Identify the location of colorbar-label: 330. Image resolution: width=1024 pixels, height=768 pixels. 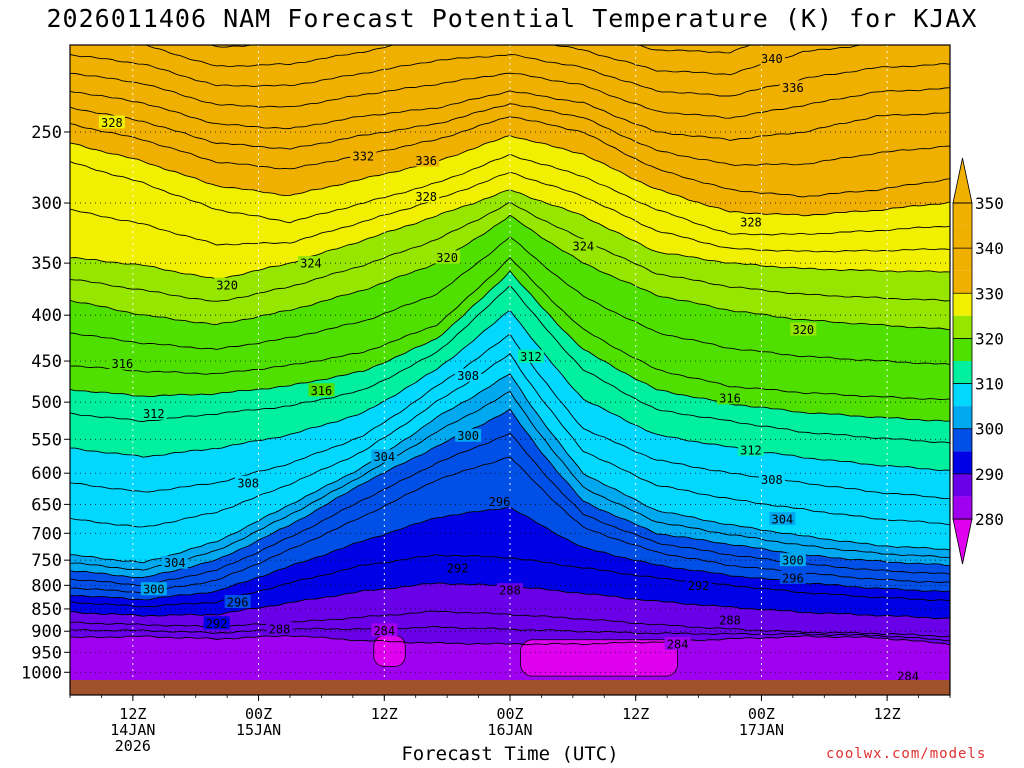
(989, 293).